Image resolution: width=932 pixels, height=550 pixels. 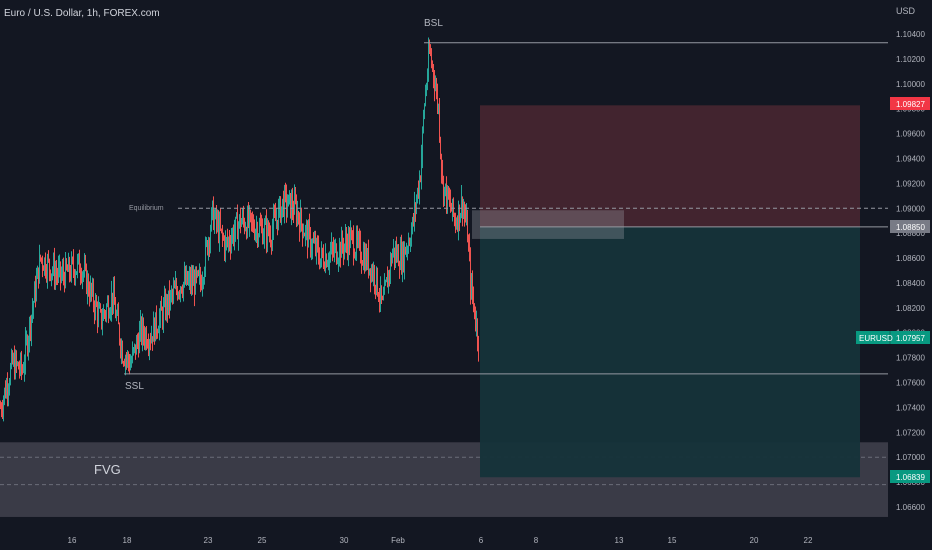 What do you see at coordinates (910, 84) in the screenshot?
I see `y-tick-label: 1.10000` at bounding box center [910, 84].